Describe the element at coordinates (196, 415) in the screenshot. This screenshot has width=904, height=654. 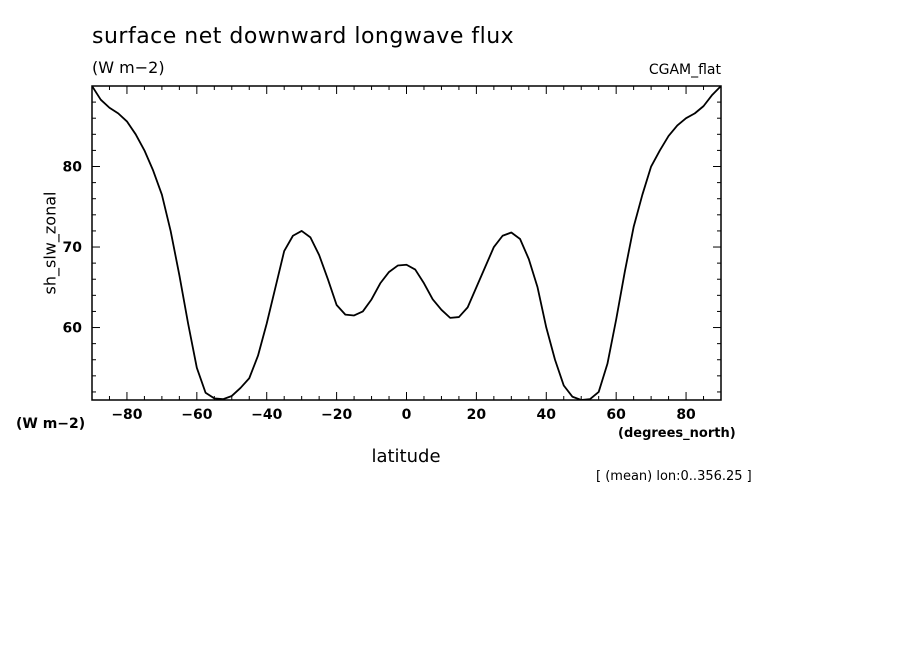
I see `x-tick-label: −60` at that location.